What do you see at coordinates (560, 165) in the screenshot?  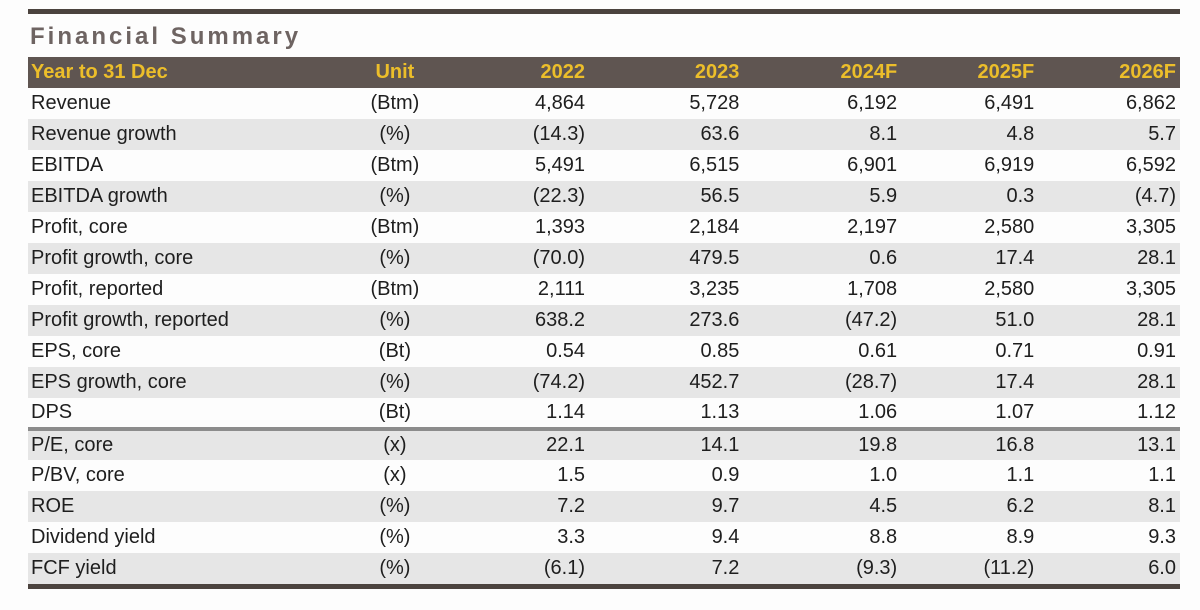 I see `cell-value: 5,491` at bounding box center [560, 165].